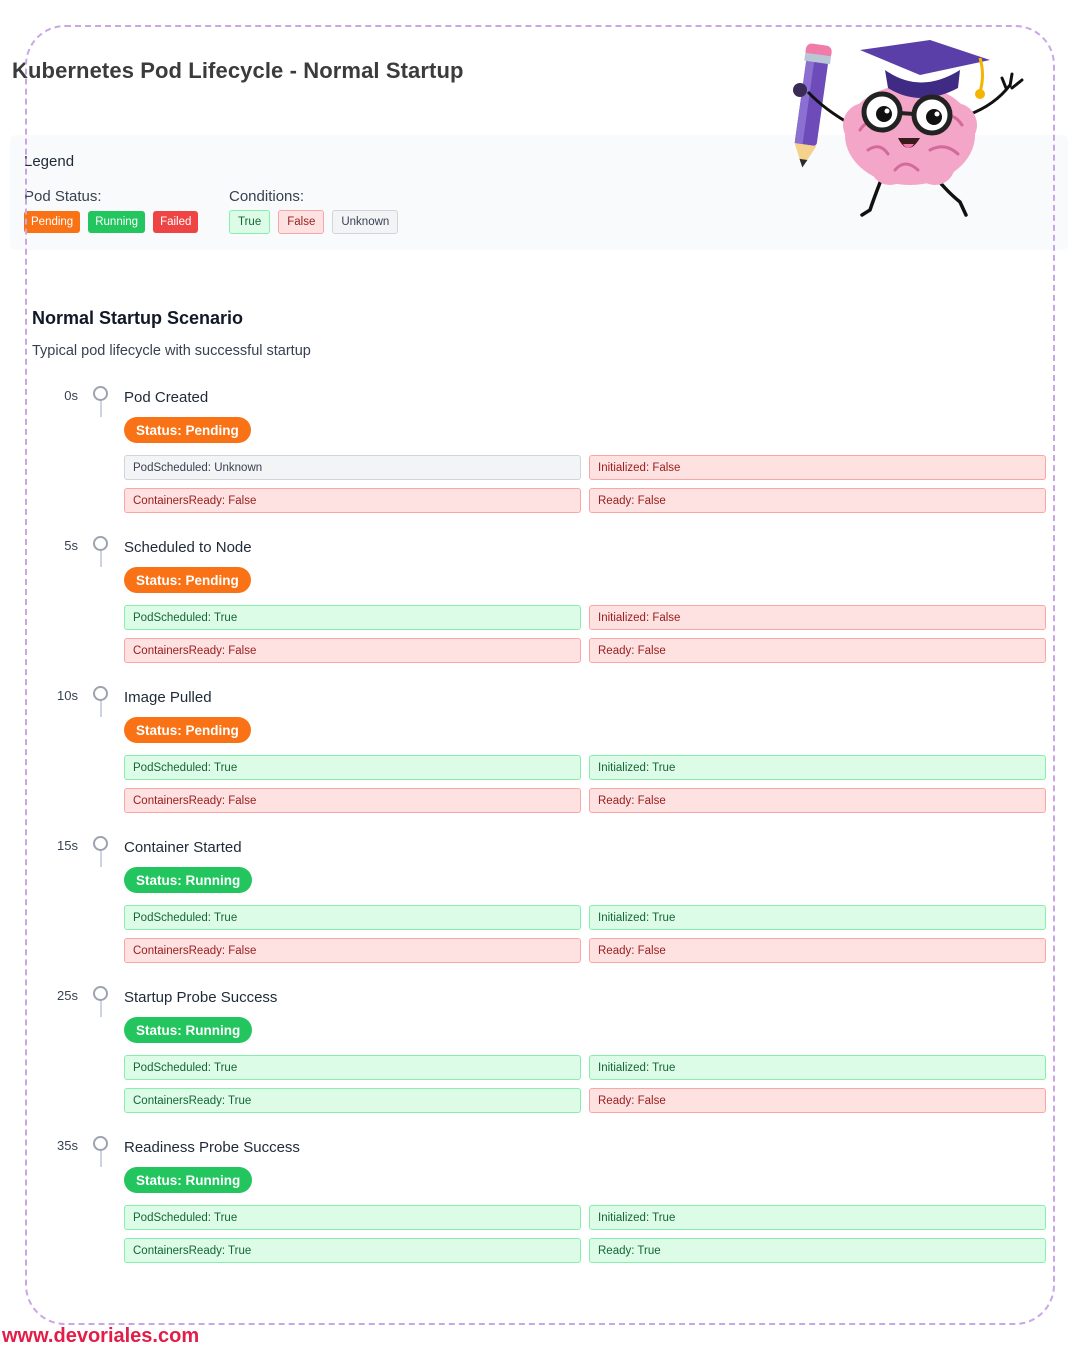  I want to click on legend-status-failed: Failed, so click(176, 222).